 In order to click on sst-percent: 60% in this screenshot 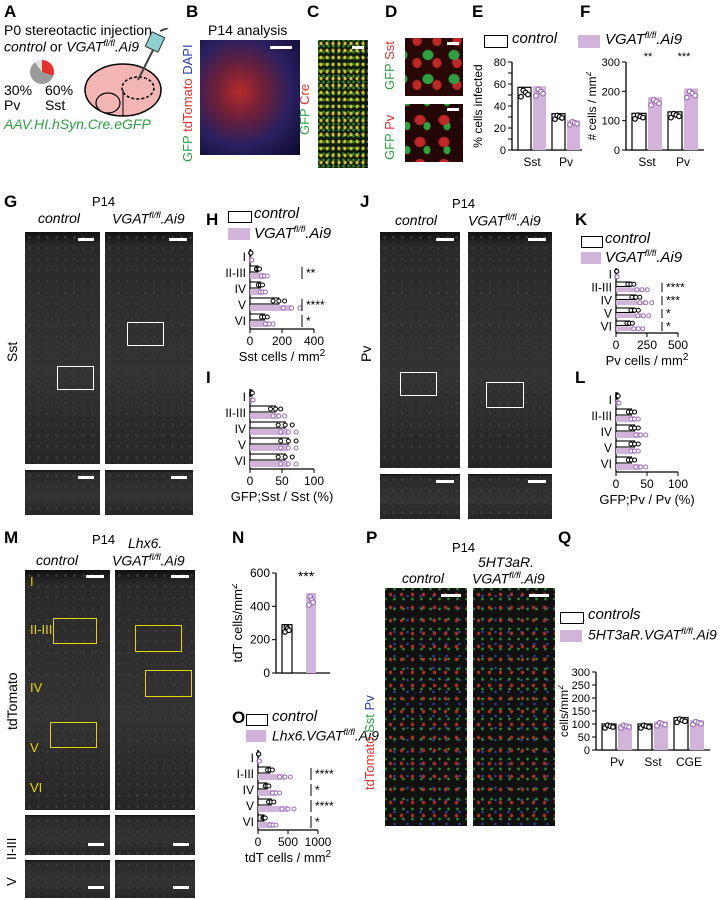, I will do `click(59, 90)`.